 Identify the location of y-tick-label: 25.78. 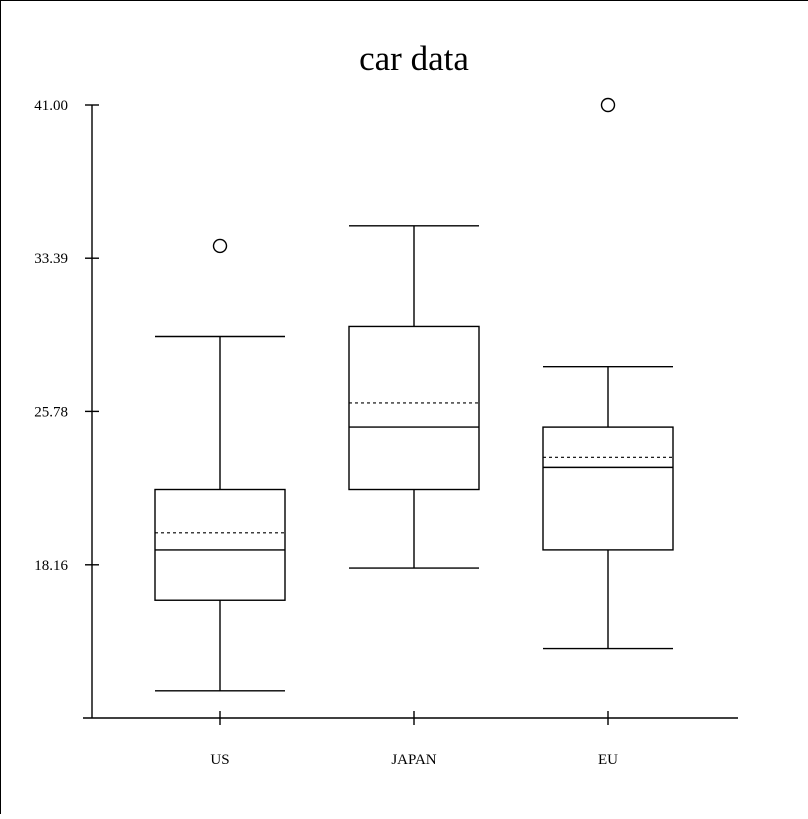
(51, 412).